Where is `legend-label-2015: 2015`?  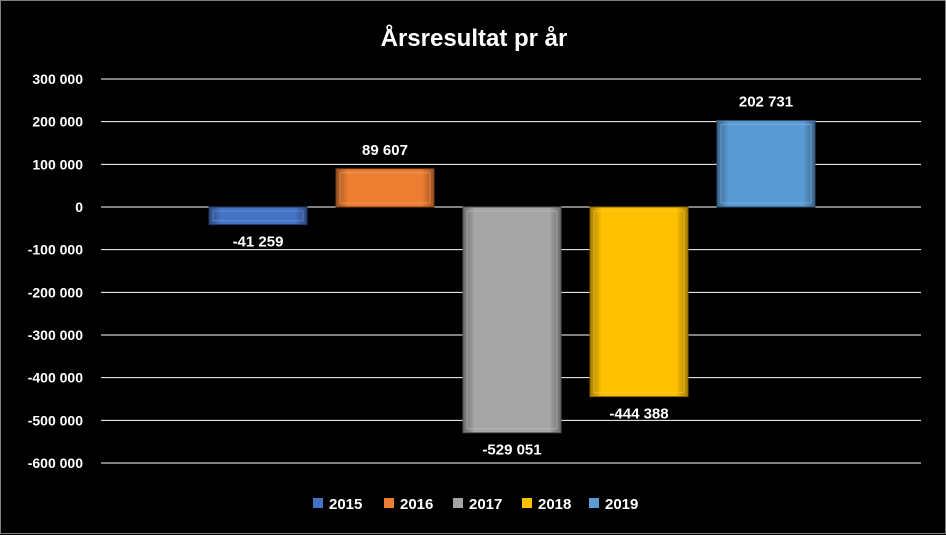 legend-label-2015: 2015 is located at coordinates (345, 504).